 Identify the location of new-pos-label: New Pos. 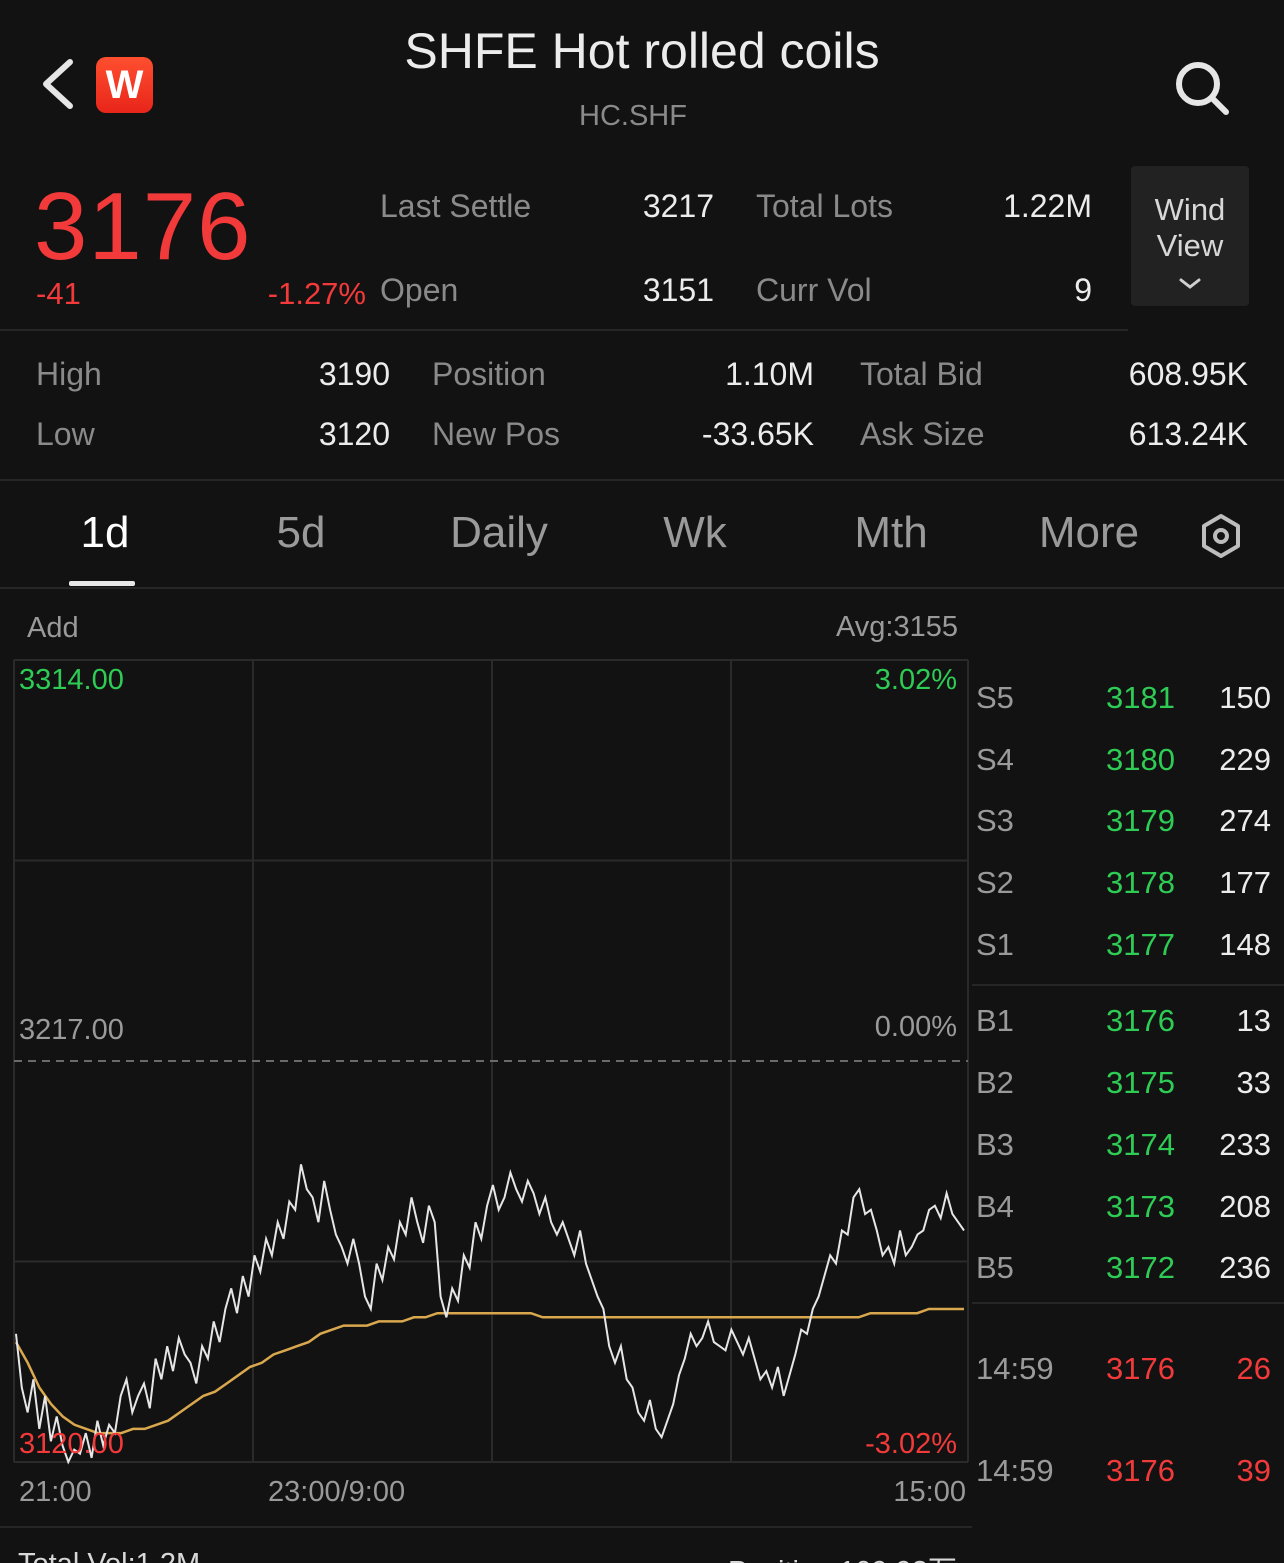
(496, 434).